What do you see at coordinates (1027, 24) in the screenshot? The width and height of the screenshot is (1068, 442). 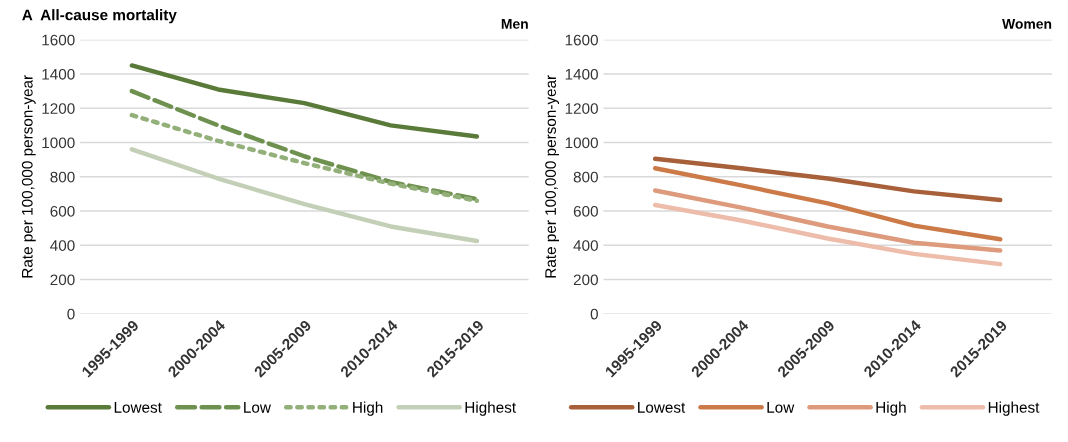 I see `chart-subtitle: Women` at bounding box center [1027, 24].